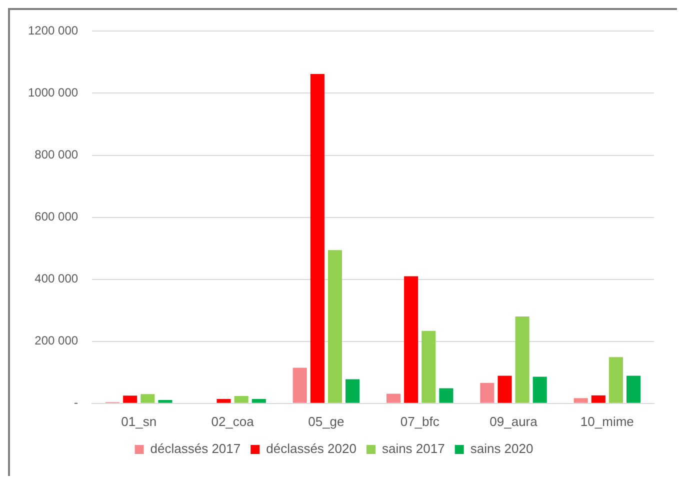 The height and width of the screenshot is (478, 679). What do you see at coordinates (607, 421) in the screenshot?
I see `x-tick-label: 10_mime` at bounding box center [607, 421].